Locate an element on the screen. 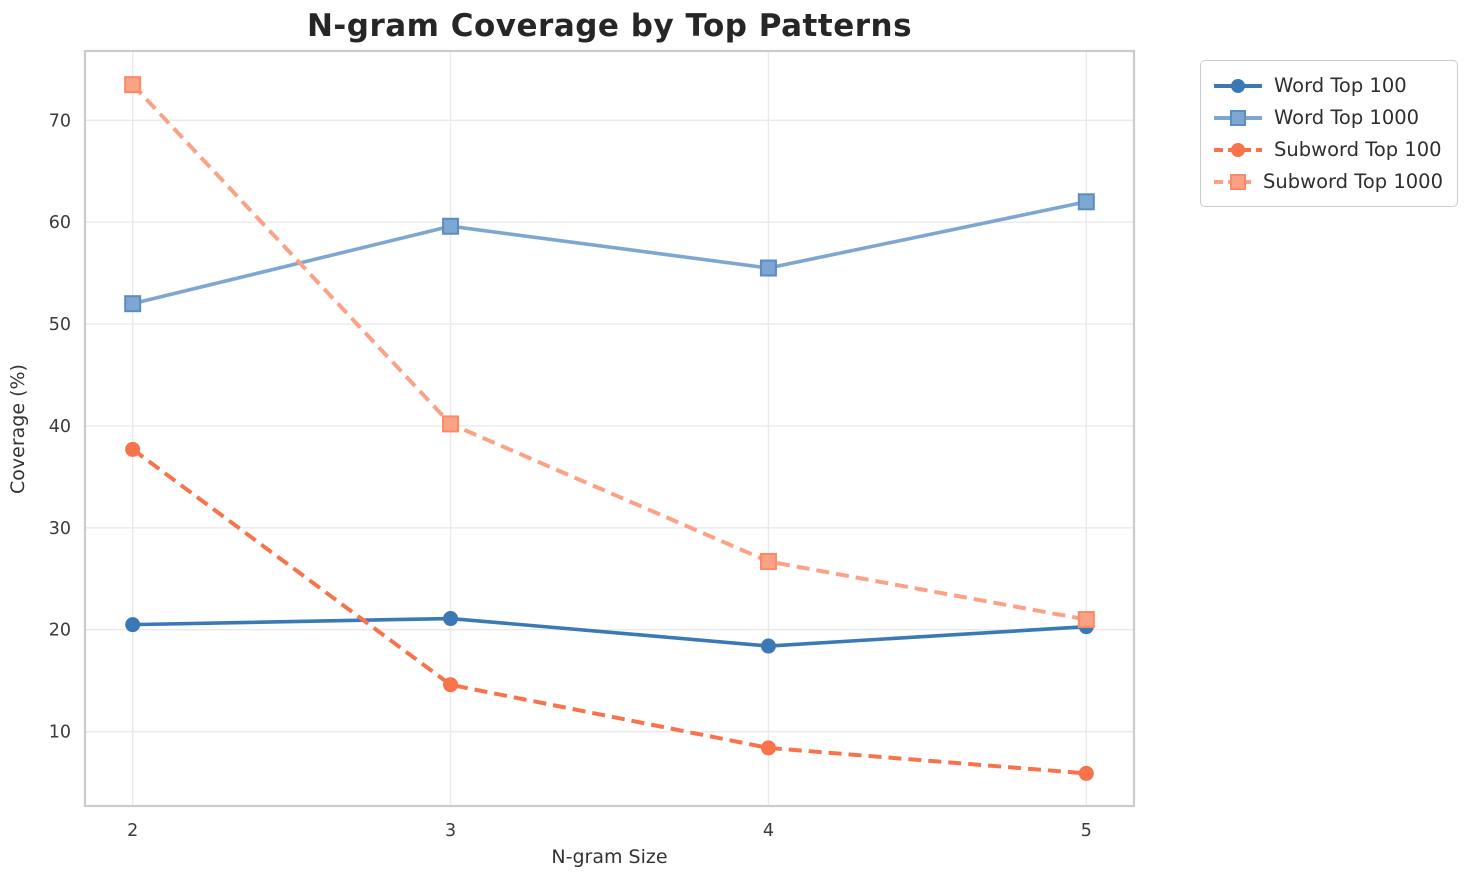 The width and height of the screenshot is (1479, 885). legend-label: Subword Top 100 is located at coordinates (1358, 149).